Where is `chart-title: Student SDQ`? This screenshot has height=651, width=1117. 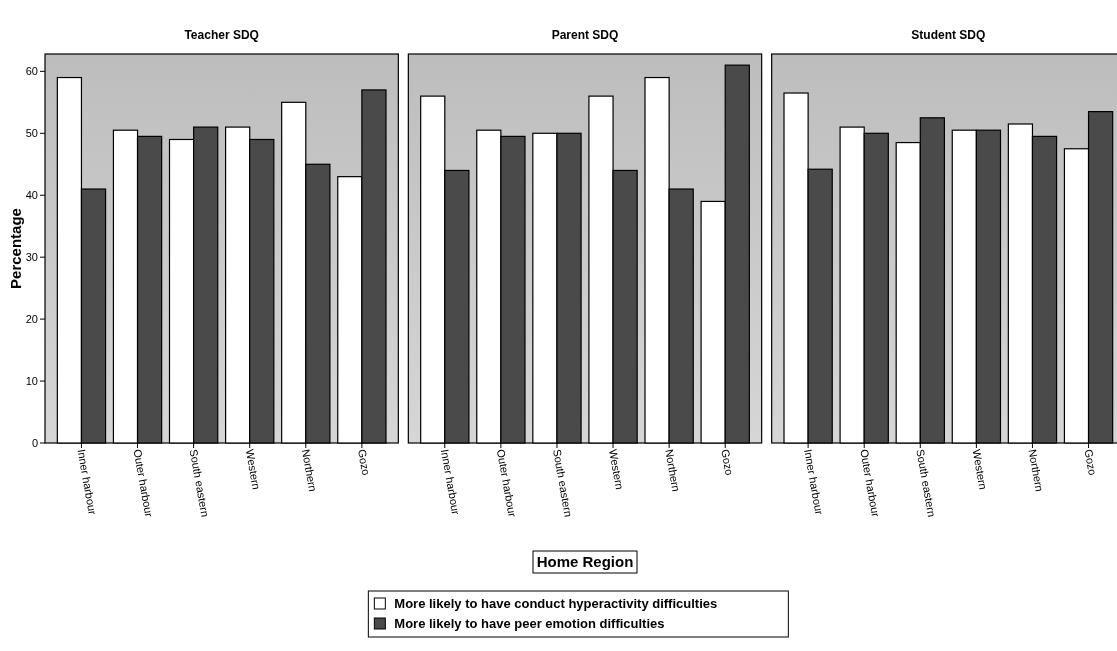 chart-title: Student SDQ is located at coordinates (948, 35).